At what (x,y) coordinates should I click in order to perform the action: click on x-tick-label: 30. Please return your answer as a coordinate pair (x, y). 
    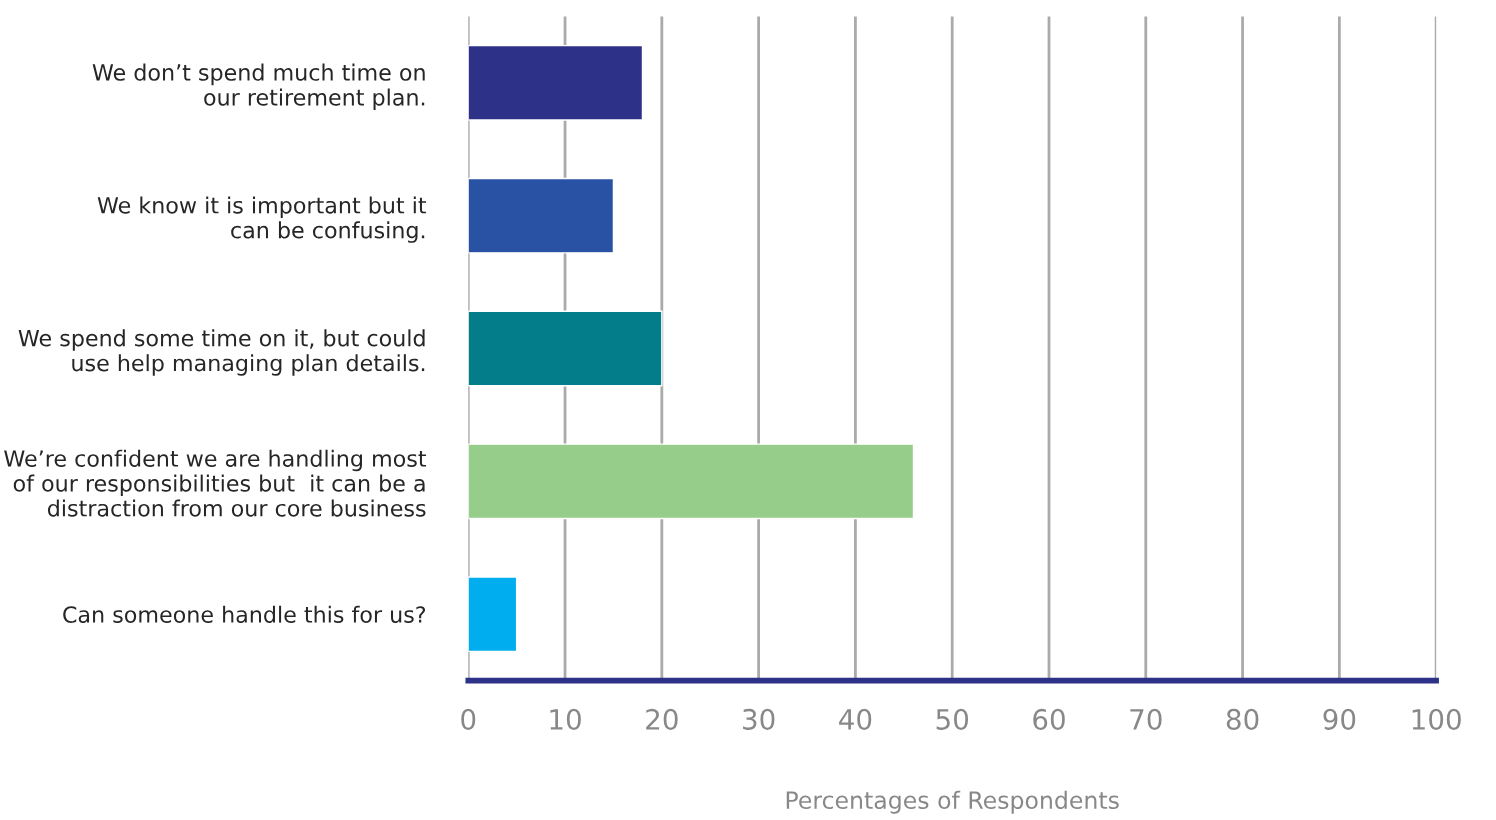
    Looking at the image, I should click on (759, 719).